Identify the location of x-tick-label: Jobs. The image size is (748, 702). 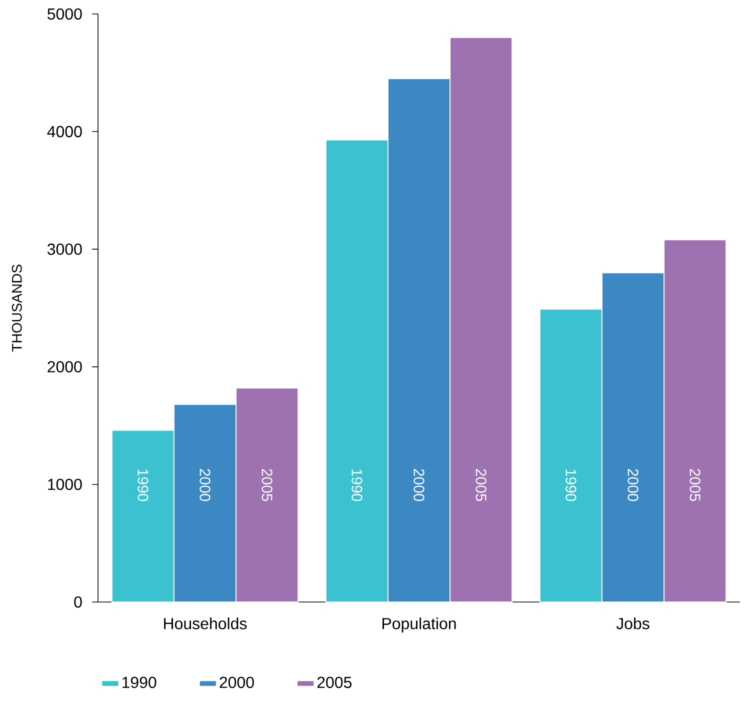
(633, 624).